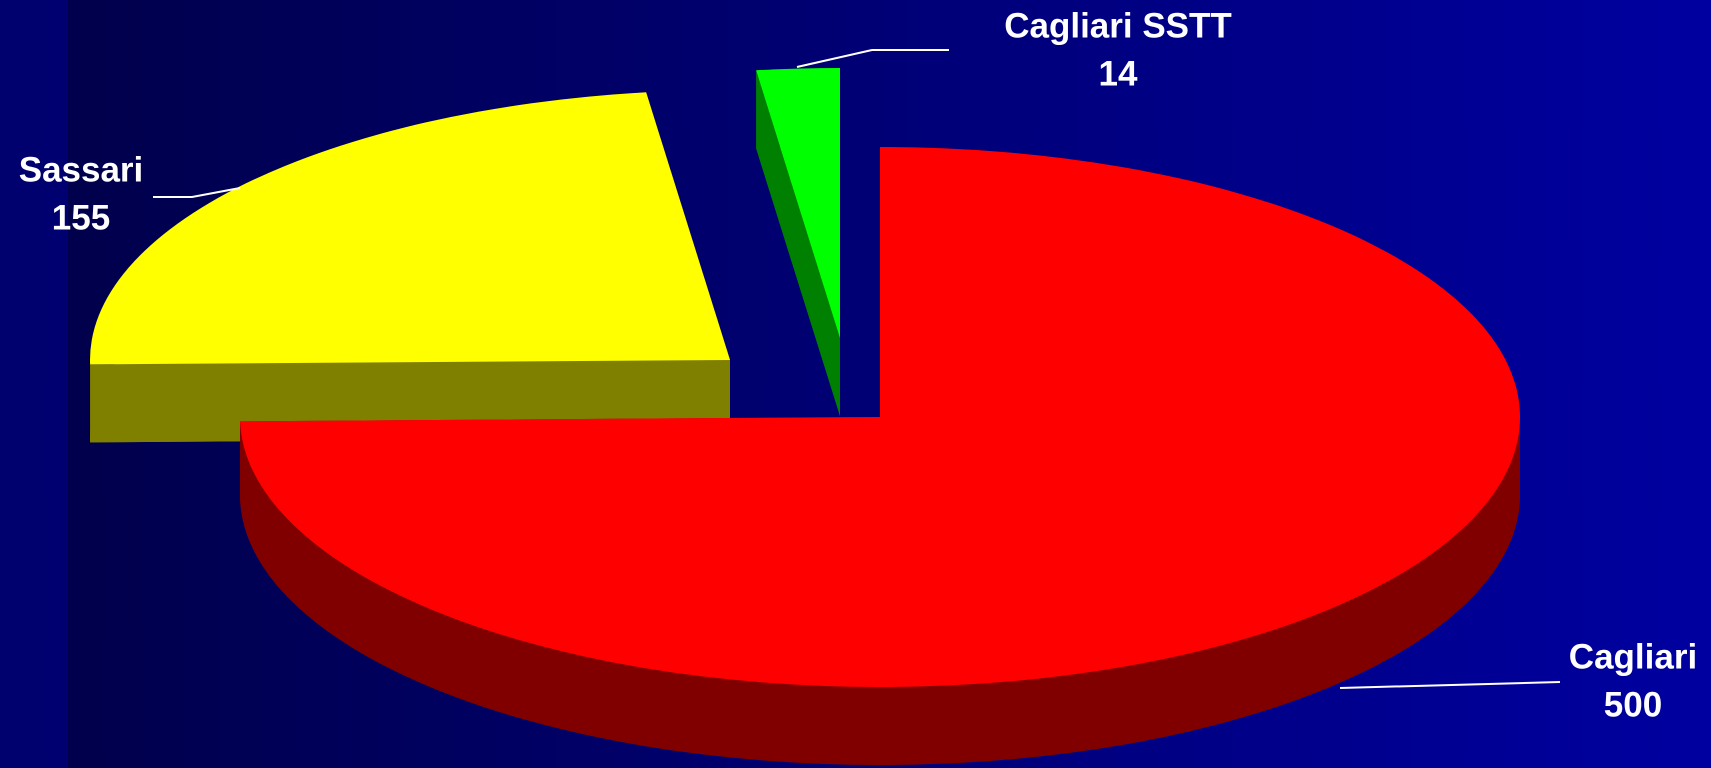 This screenshot has height=768, width=1711. What do you see at coordinates (1118, 73) in the screenshot?
I see `slice-value: 14` at bounding box center [1118, 73].